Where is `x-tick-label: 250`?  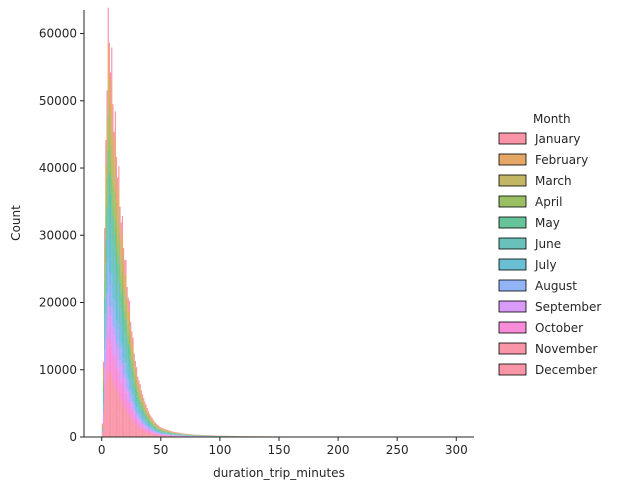
x-tick-label: 250 is located at coordinates (397, 450).